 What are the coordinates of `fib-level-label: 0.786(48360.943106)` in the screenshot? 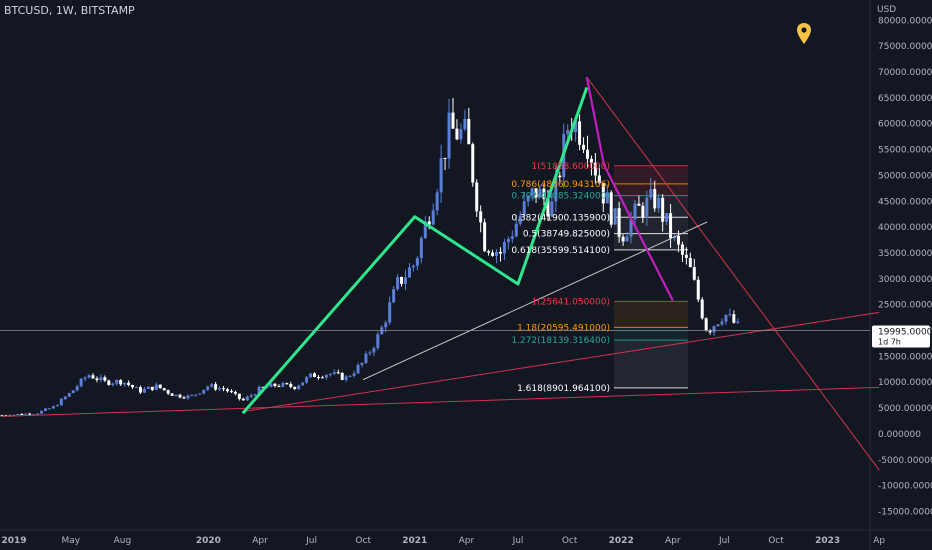 It's located at (560, 185).